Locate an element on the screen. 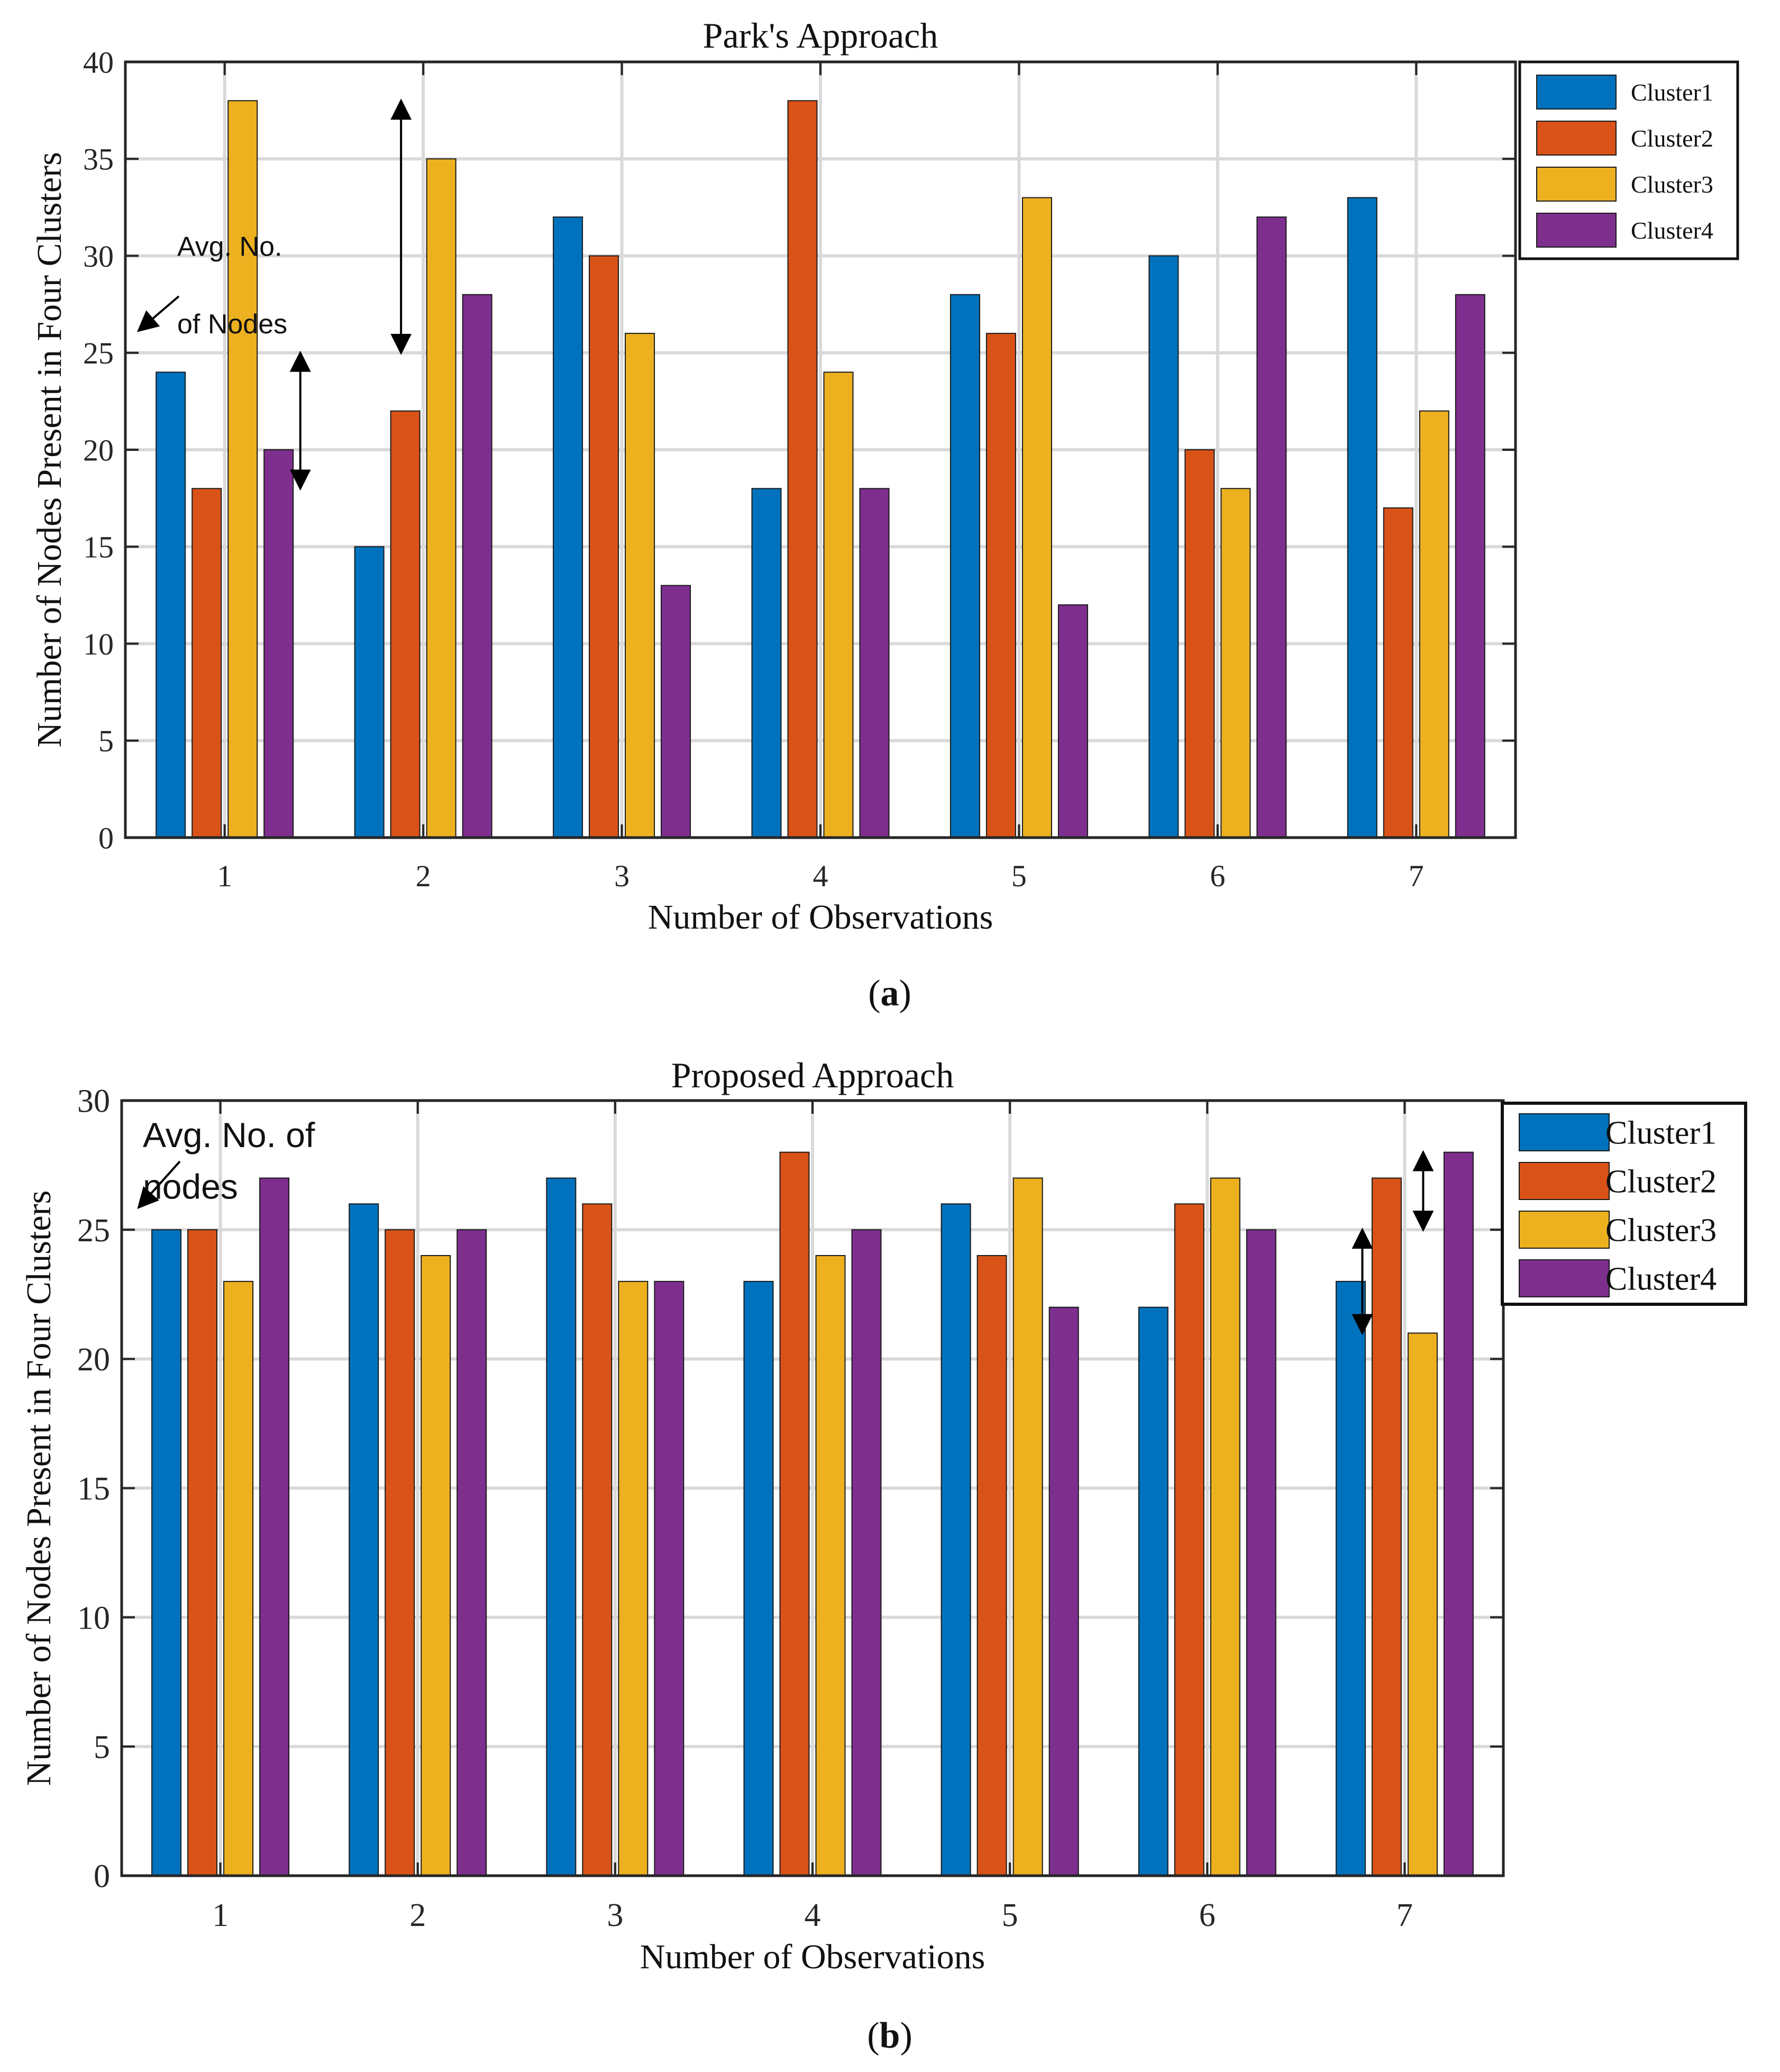 Image resolution: width=1780 pixels, height=2072 pixels. legend: Cluster1 Cluster2 Cluster3 Cluster4 is located at coordinates (1628, 160).